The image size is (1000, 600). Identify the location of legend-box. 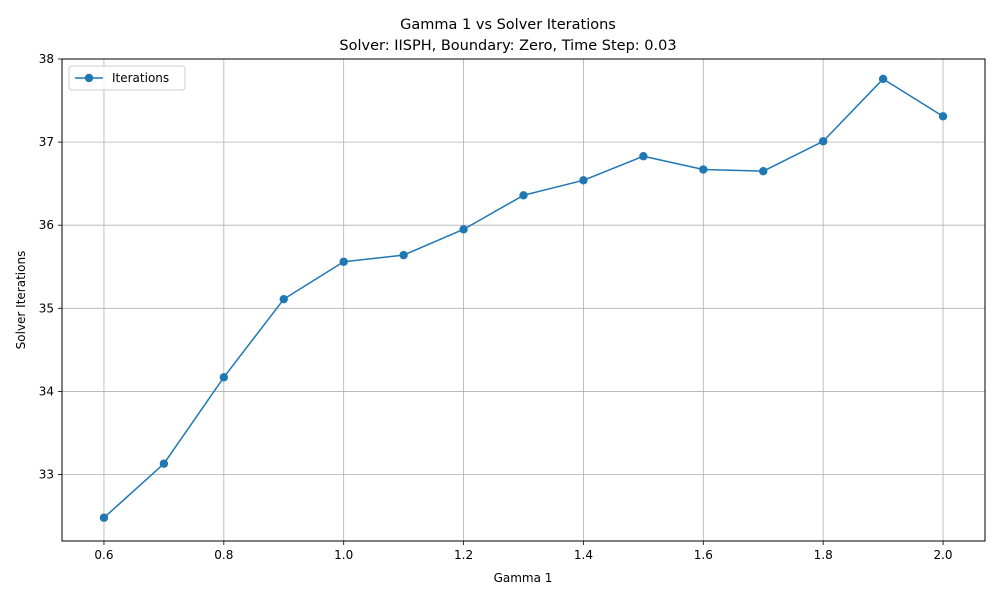
(127, 78).